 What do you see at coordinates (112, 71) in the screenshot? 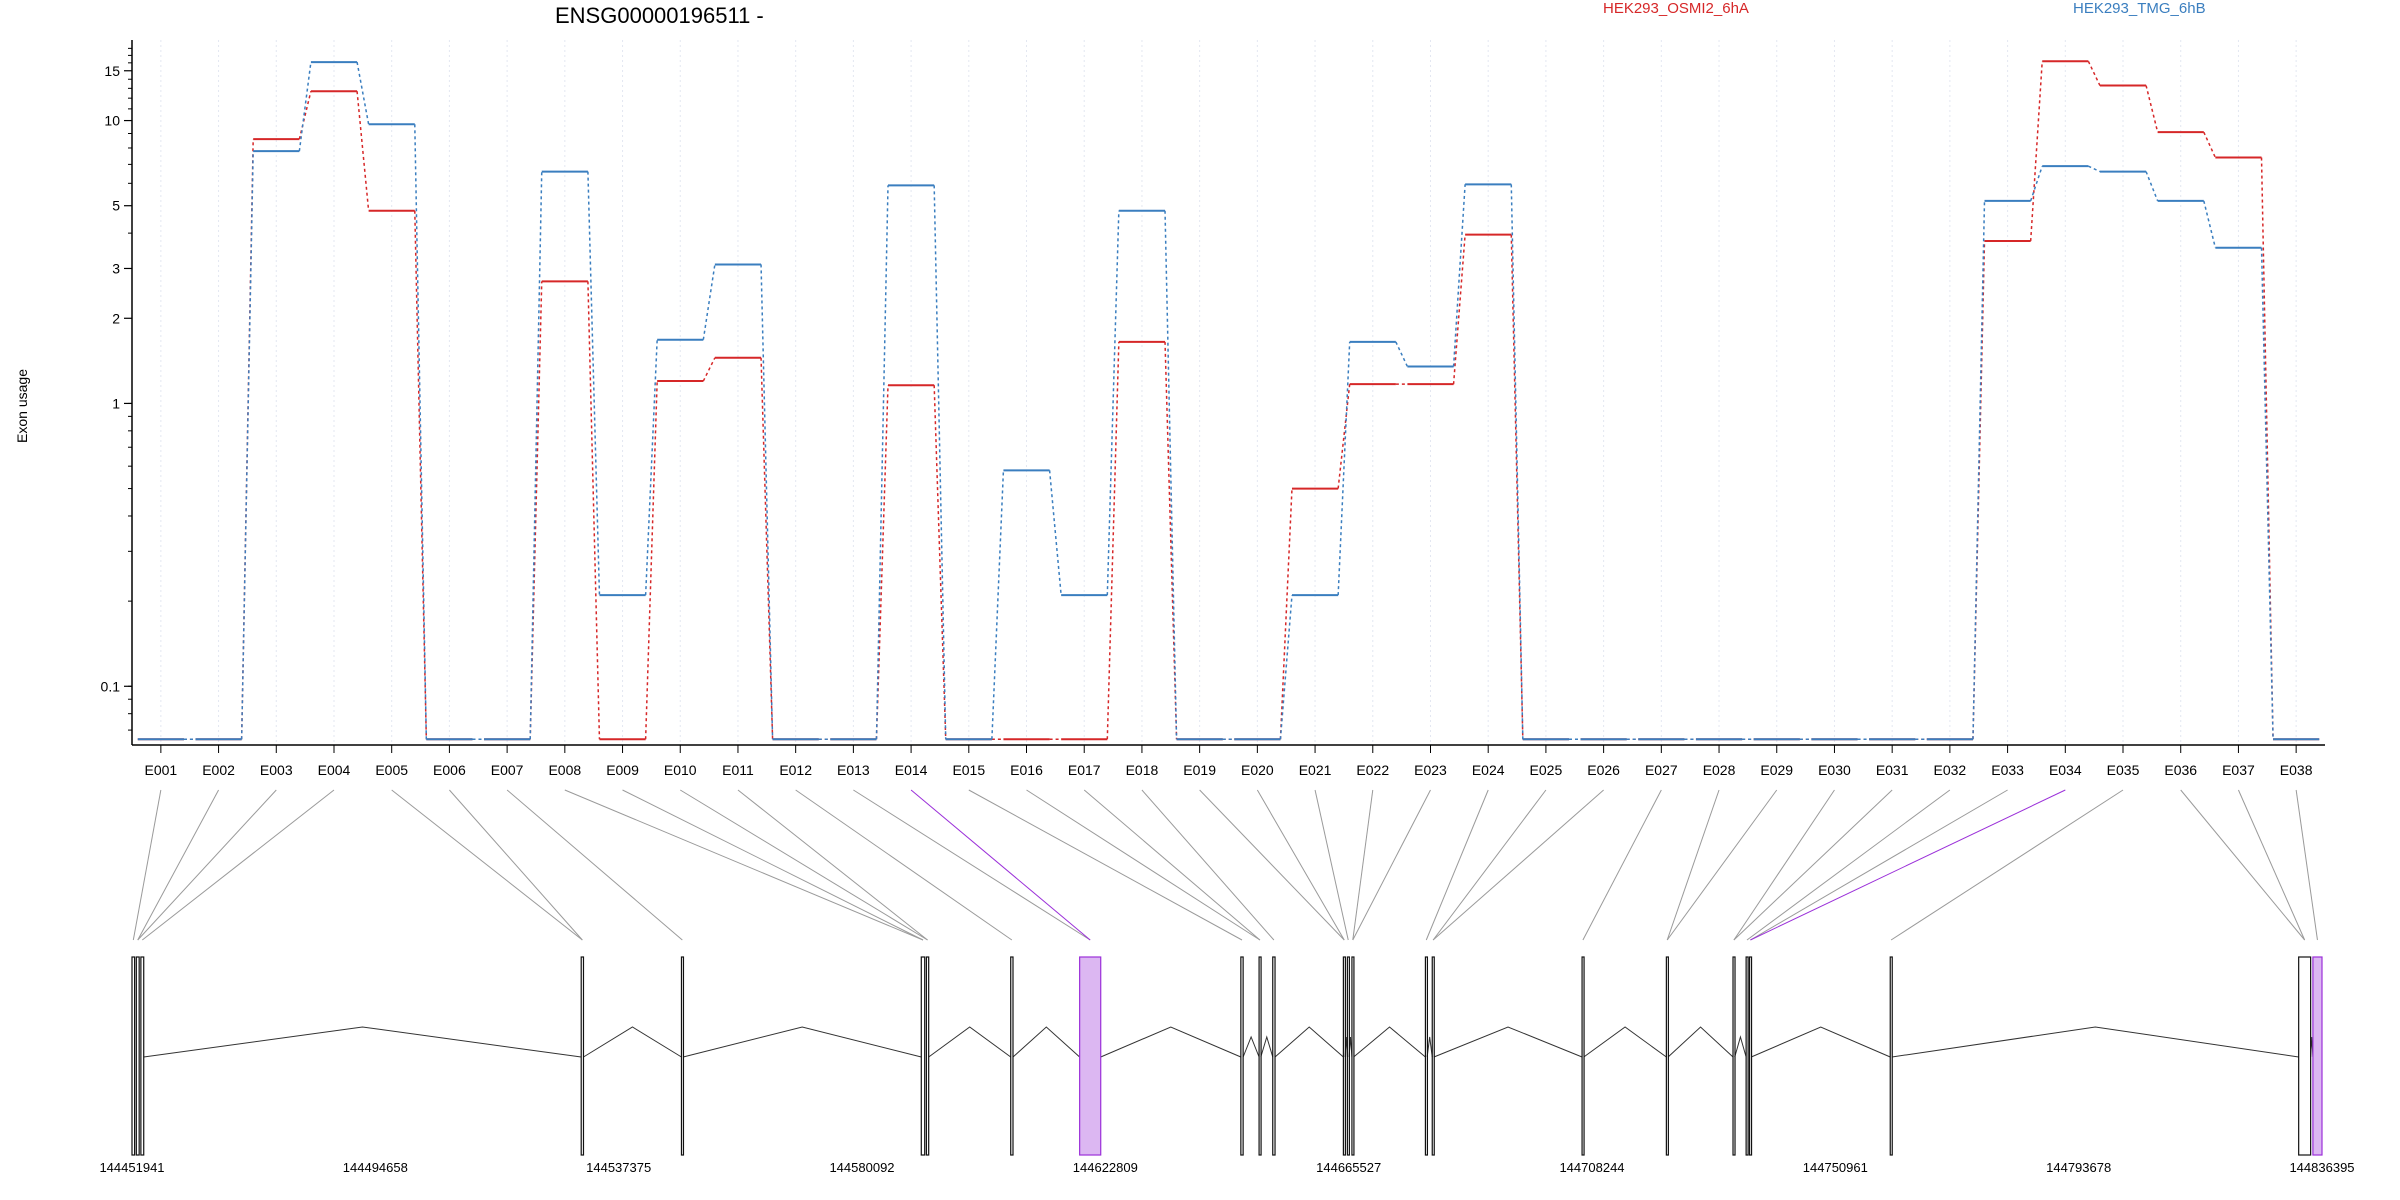
I see `y-tick-label: 15` at bounding box center [112, 71].